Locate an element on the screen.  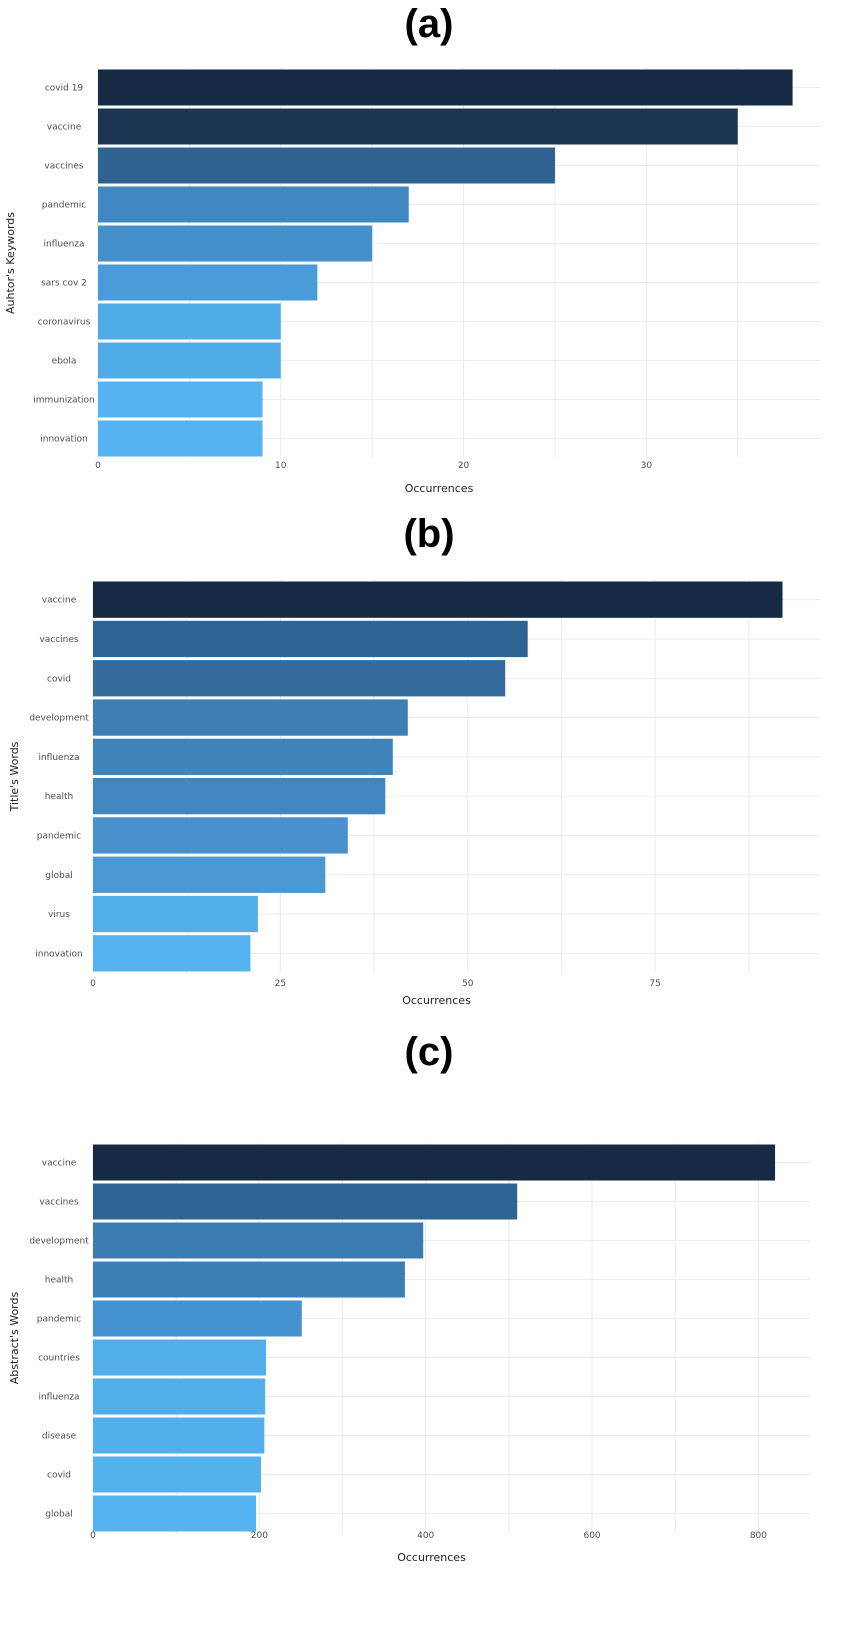
chart-c-category-label: global is located at coordinates (58, 1515).